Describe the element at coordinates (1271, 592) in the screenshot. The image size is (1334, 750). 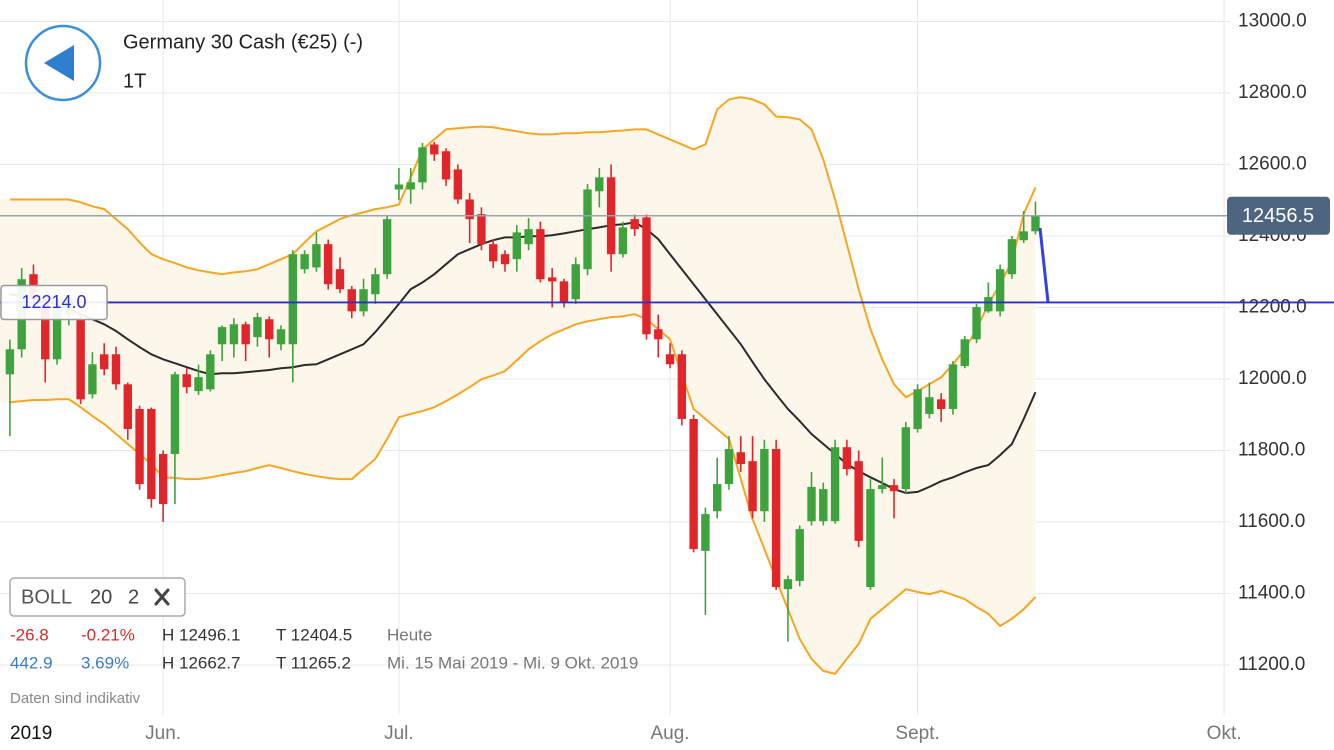
I see `y-tick-label: 11400.0` at that location.